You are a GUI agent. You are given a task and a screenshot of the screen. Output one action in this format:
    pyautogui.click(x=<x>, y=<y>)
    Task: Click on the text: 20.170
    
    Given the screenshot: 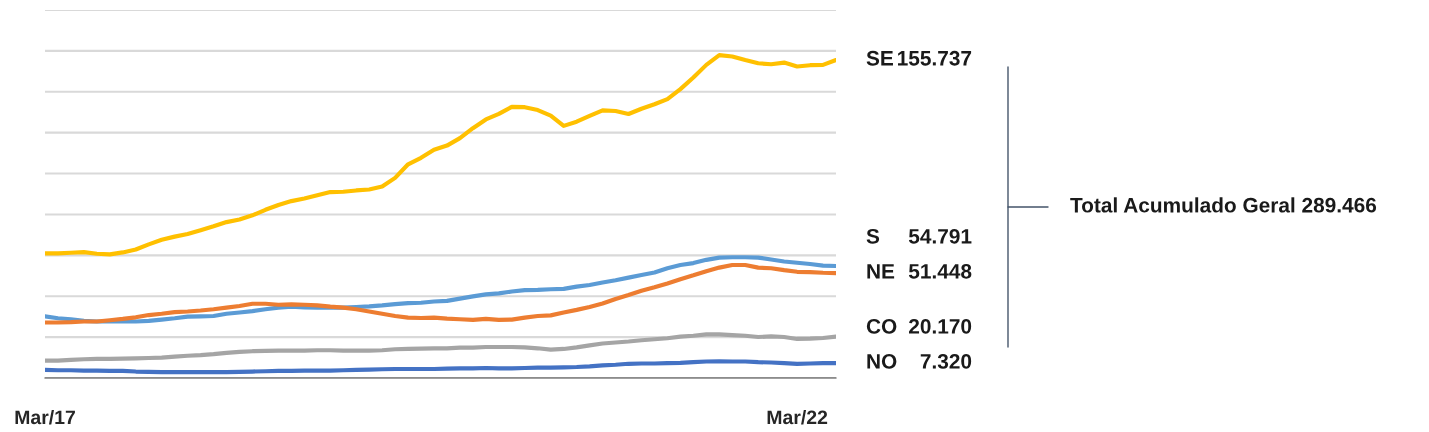 What is the action you would take?
    pyautogui.click(x=940, y=326)
    